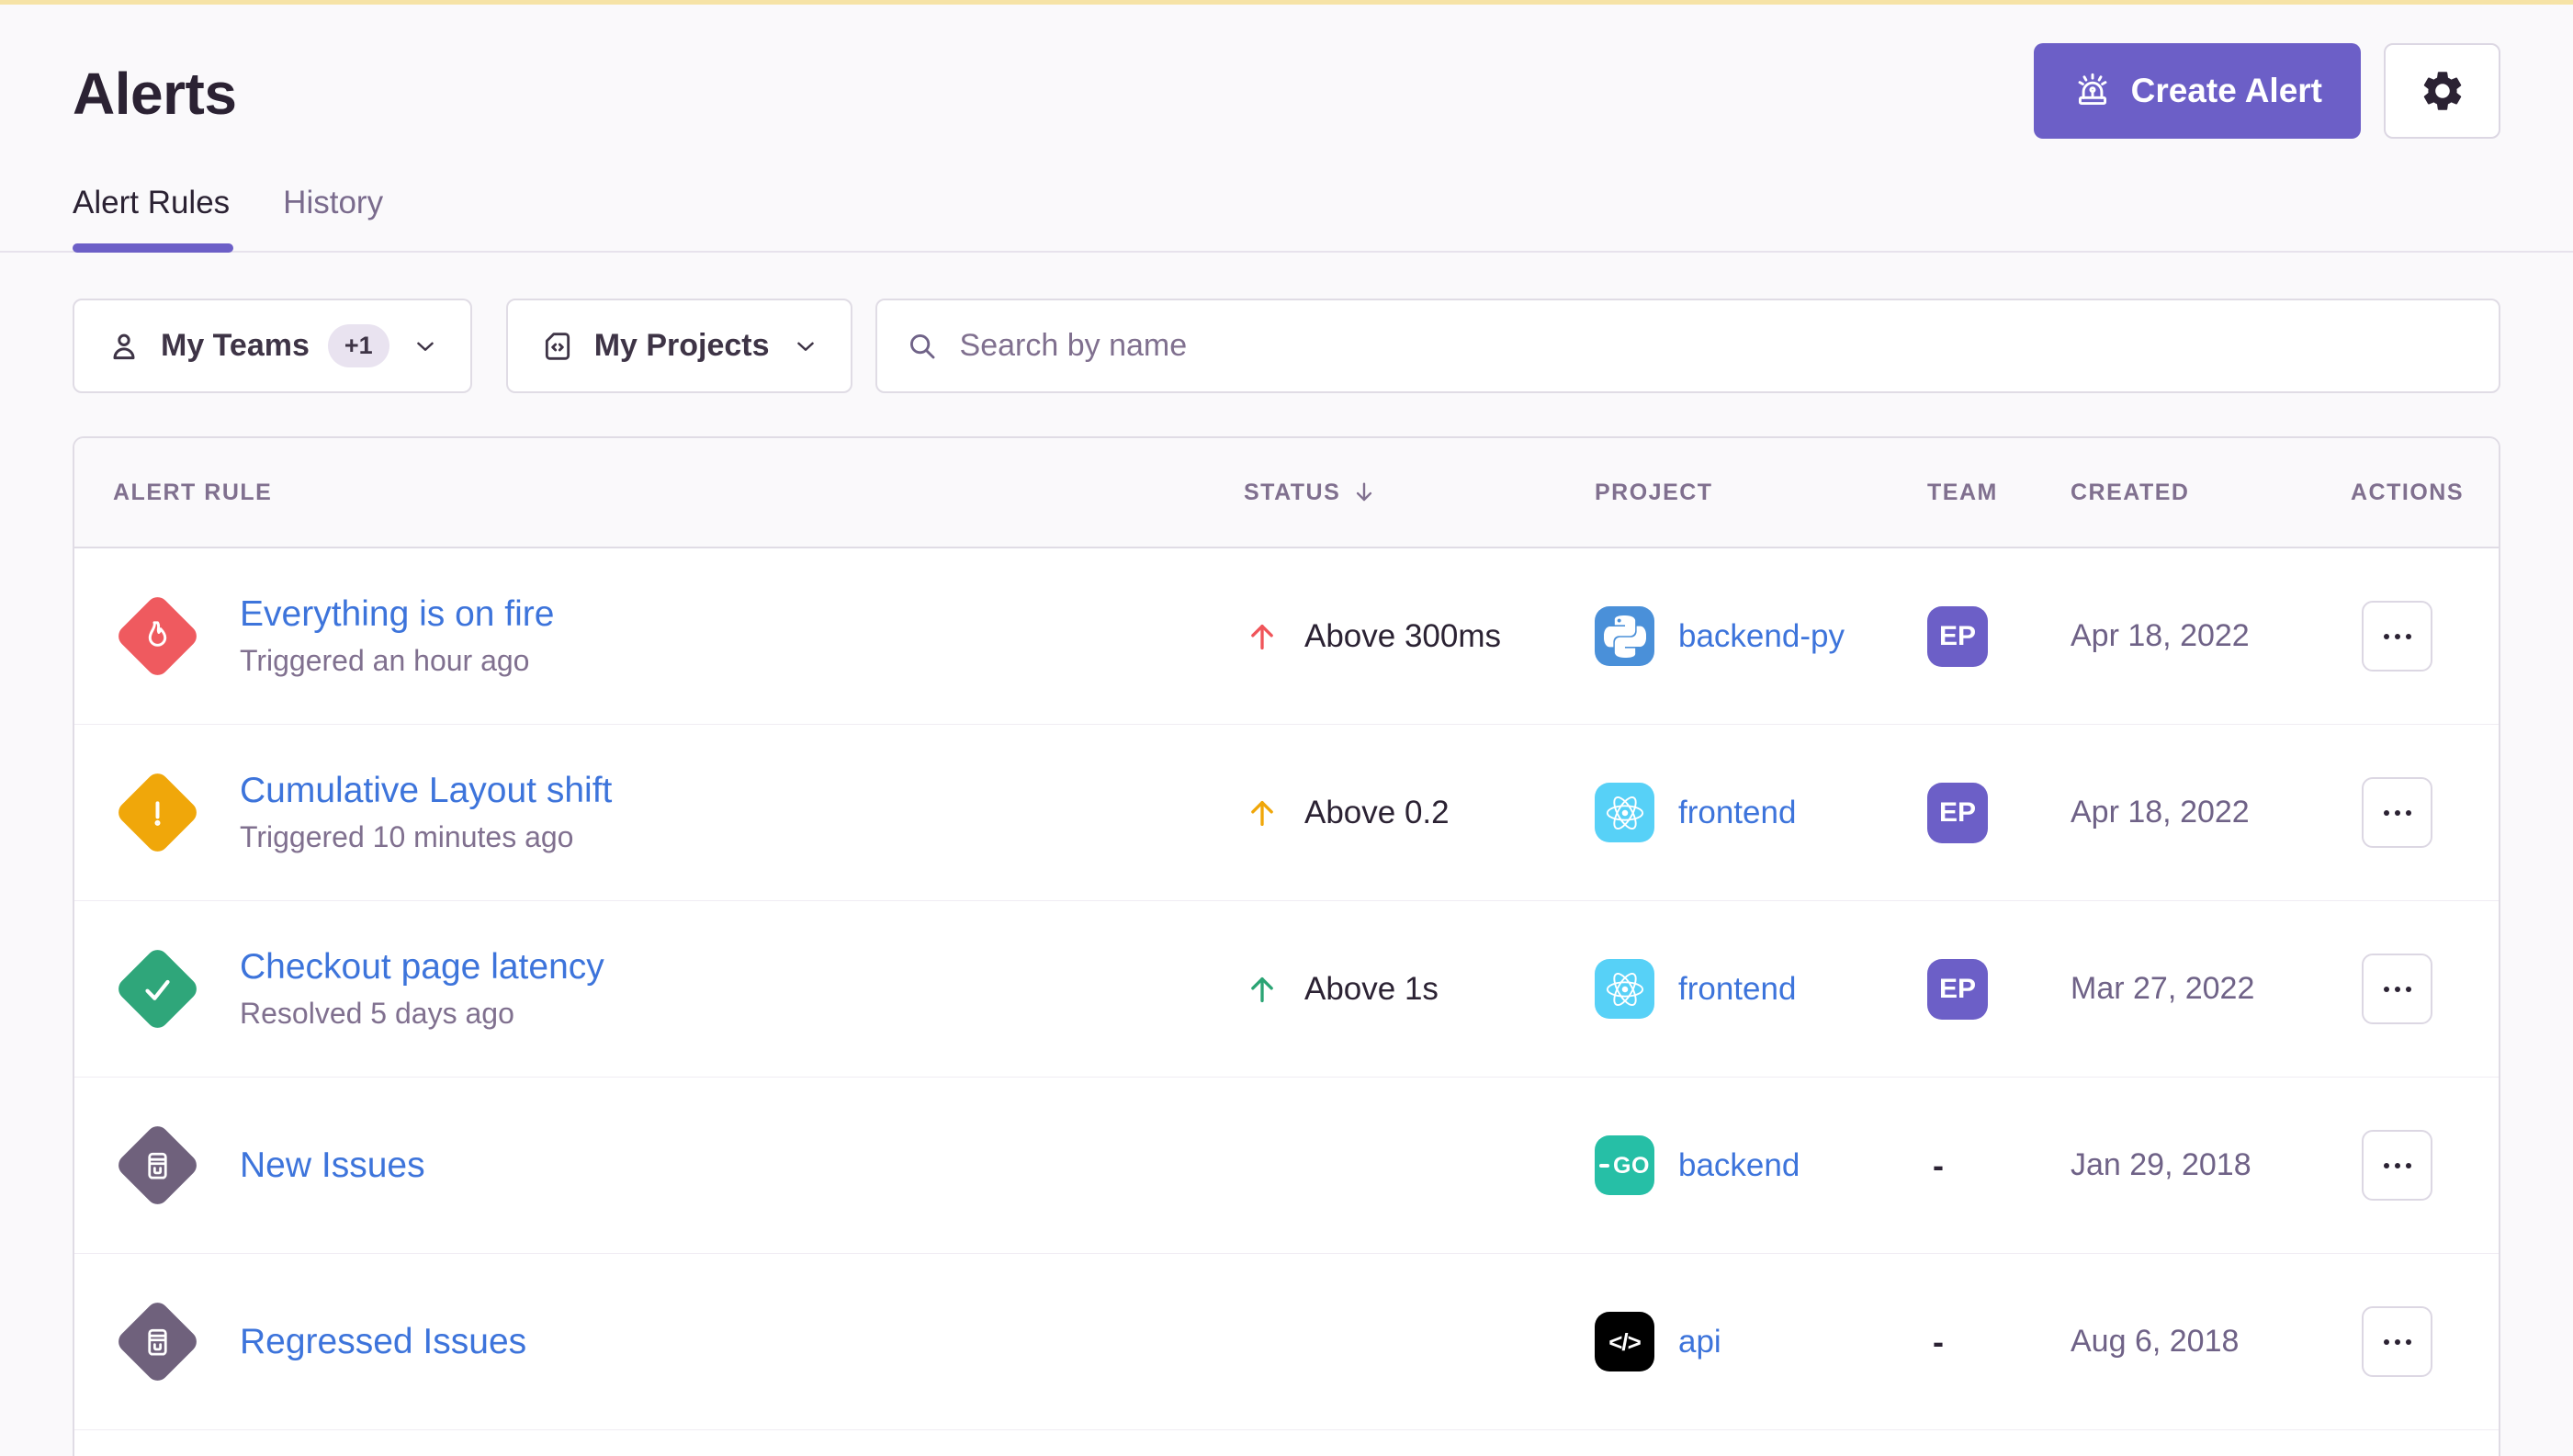  I want to click on teams-filter-dropdown: My Teams +1, so click(272, 346).